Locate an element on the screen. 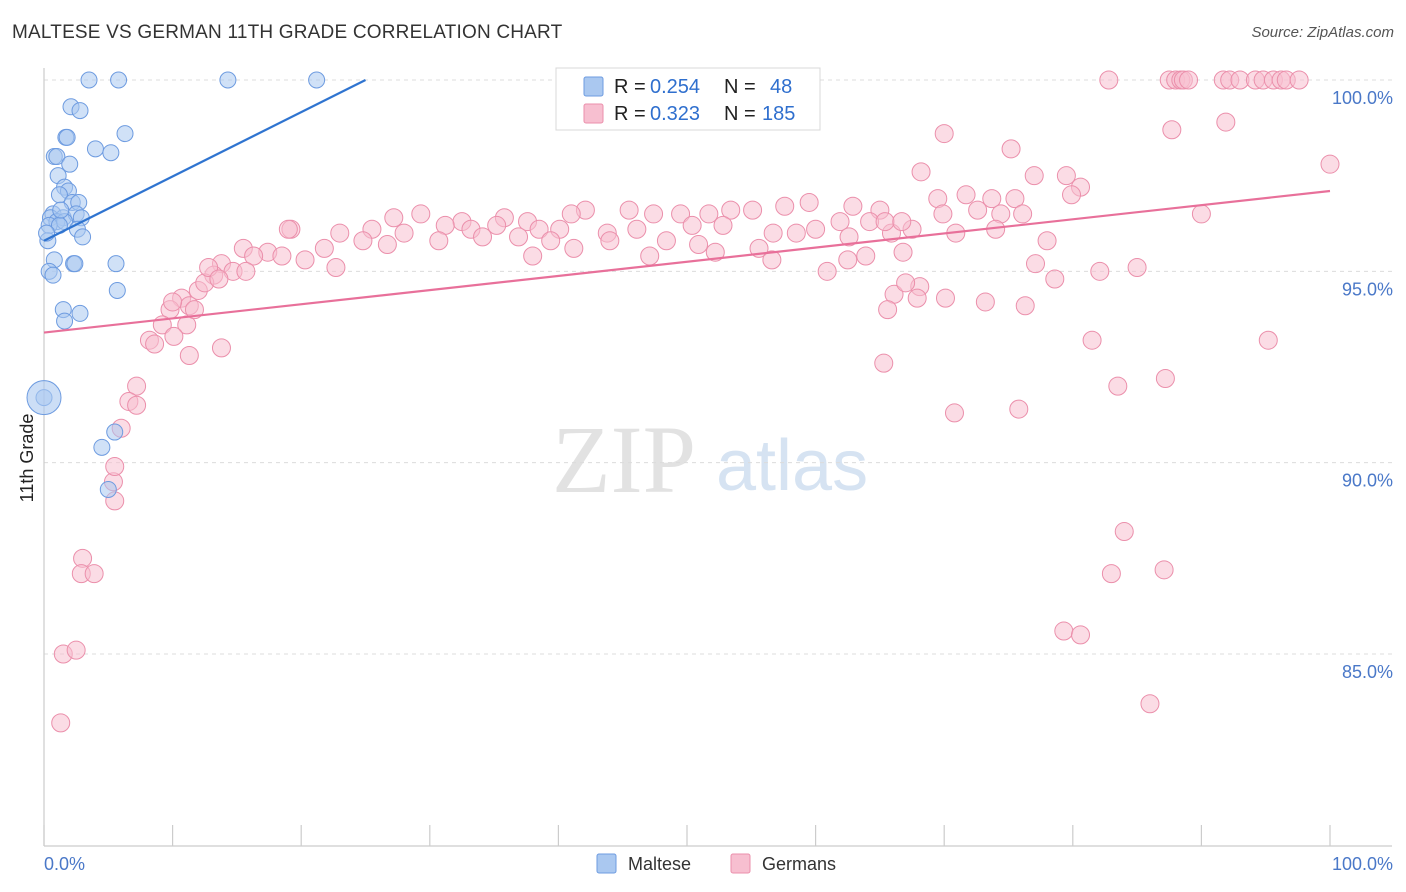 This screenshot has height=892, width=1406. x-tick-label-min: 0.0% is located at coordinates (64, 864).